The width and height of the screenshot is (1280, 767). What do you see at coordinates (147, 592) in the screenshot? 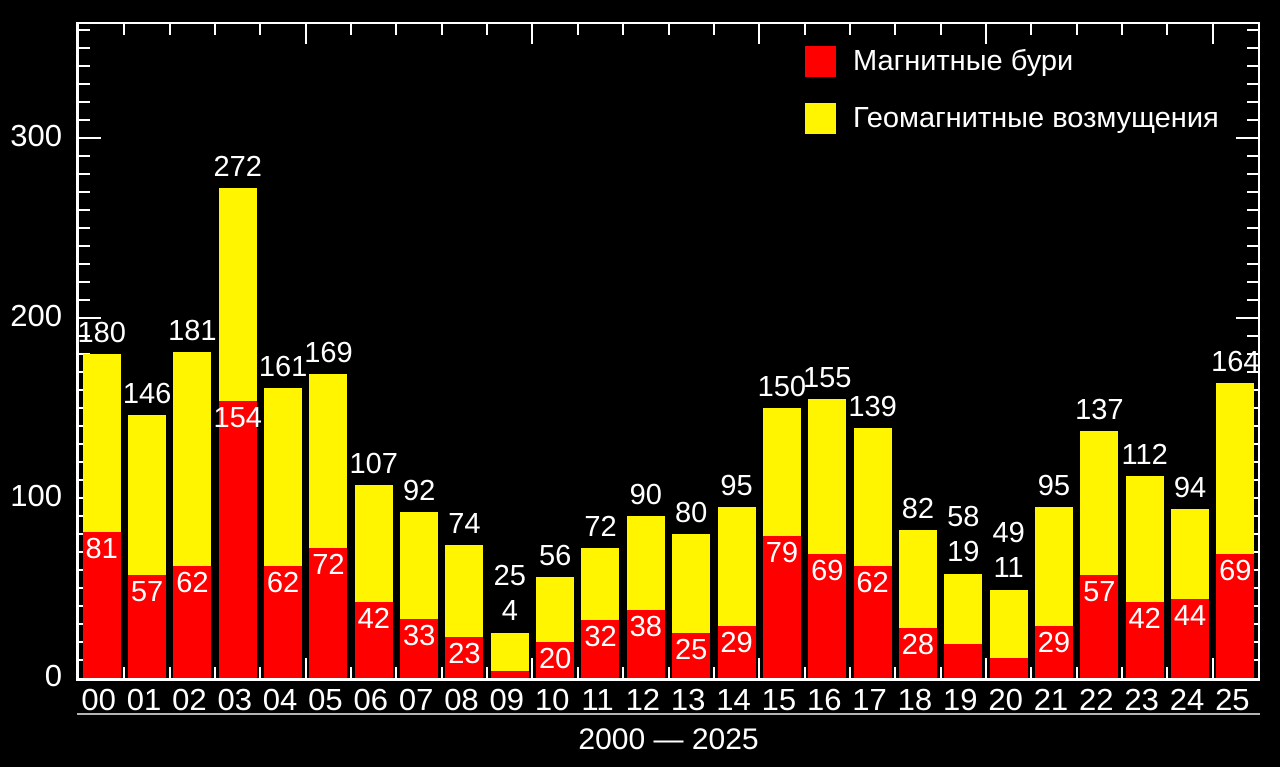
I see `bar-storm-label: 57` at bounding box center [147, 592].